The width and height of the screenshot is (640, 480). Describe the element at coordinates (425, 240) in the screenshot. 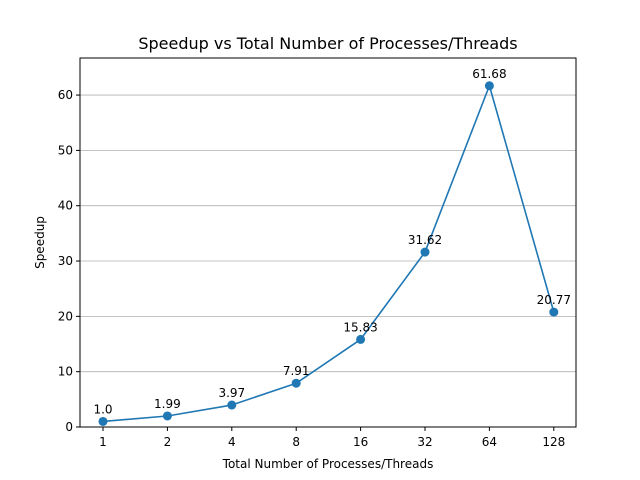

I see `data-label: 31.62` at that location.